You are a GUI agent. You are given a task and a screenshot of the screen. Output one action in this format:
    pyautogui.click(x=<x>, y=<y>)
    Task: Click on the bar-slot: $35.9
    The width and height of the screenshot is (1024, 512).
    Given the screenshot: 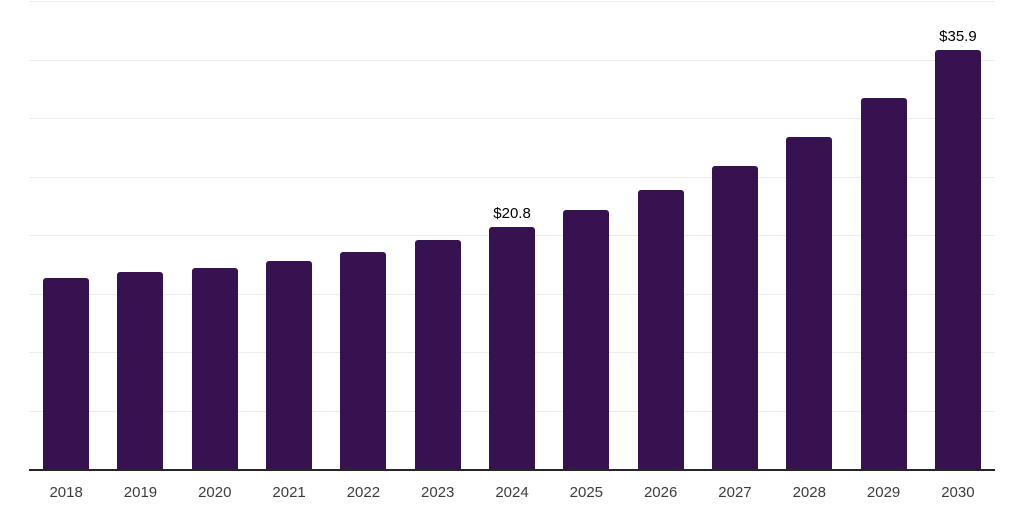 What is the action you would take?
    pyautogui.click(x=958, y=236)
    